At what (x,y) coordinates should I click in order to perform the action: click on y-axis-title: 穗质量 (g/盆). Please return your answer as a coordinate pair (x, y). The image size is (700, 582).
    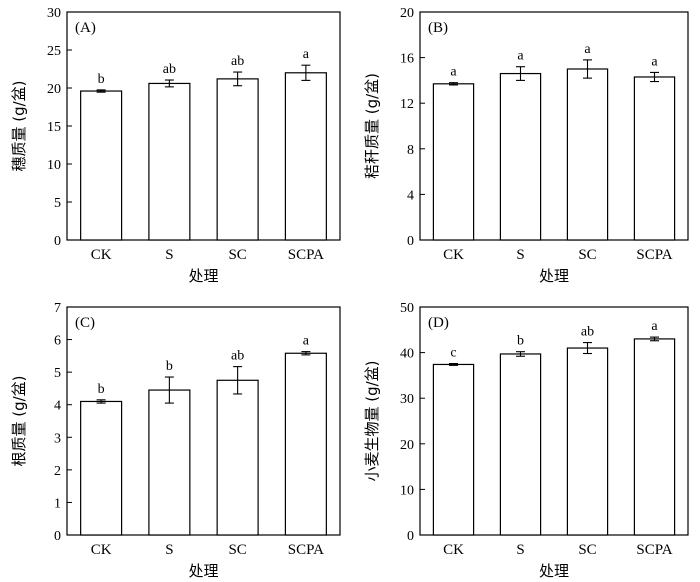
    Looking at the image, I should click on (19, 125).